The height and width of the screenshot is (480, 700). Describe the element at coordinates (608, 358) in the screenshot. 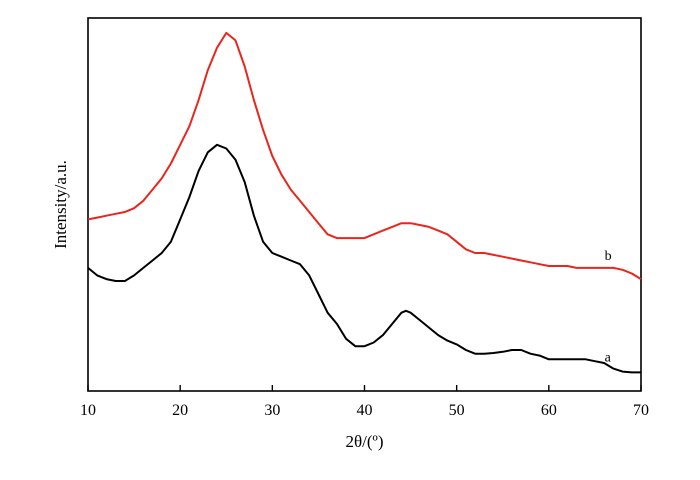

I see `series-label-a: a` at that location.